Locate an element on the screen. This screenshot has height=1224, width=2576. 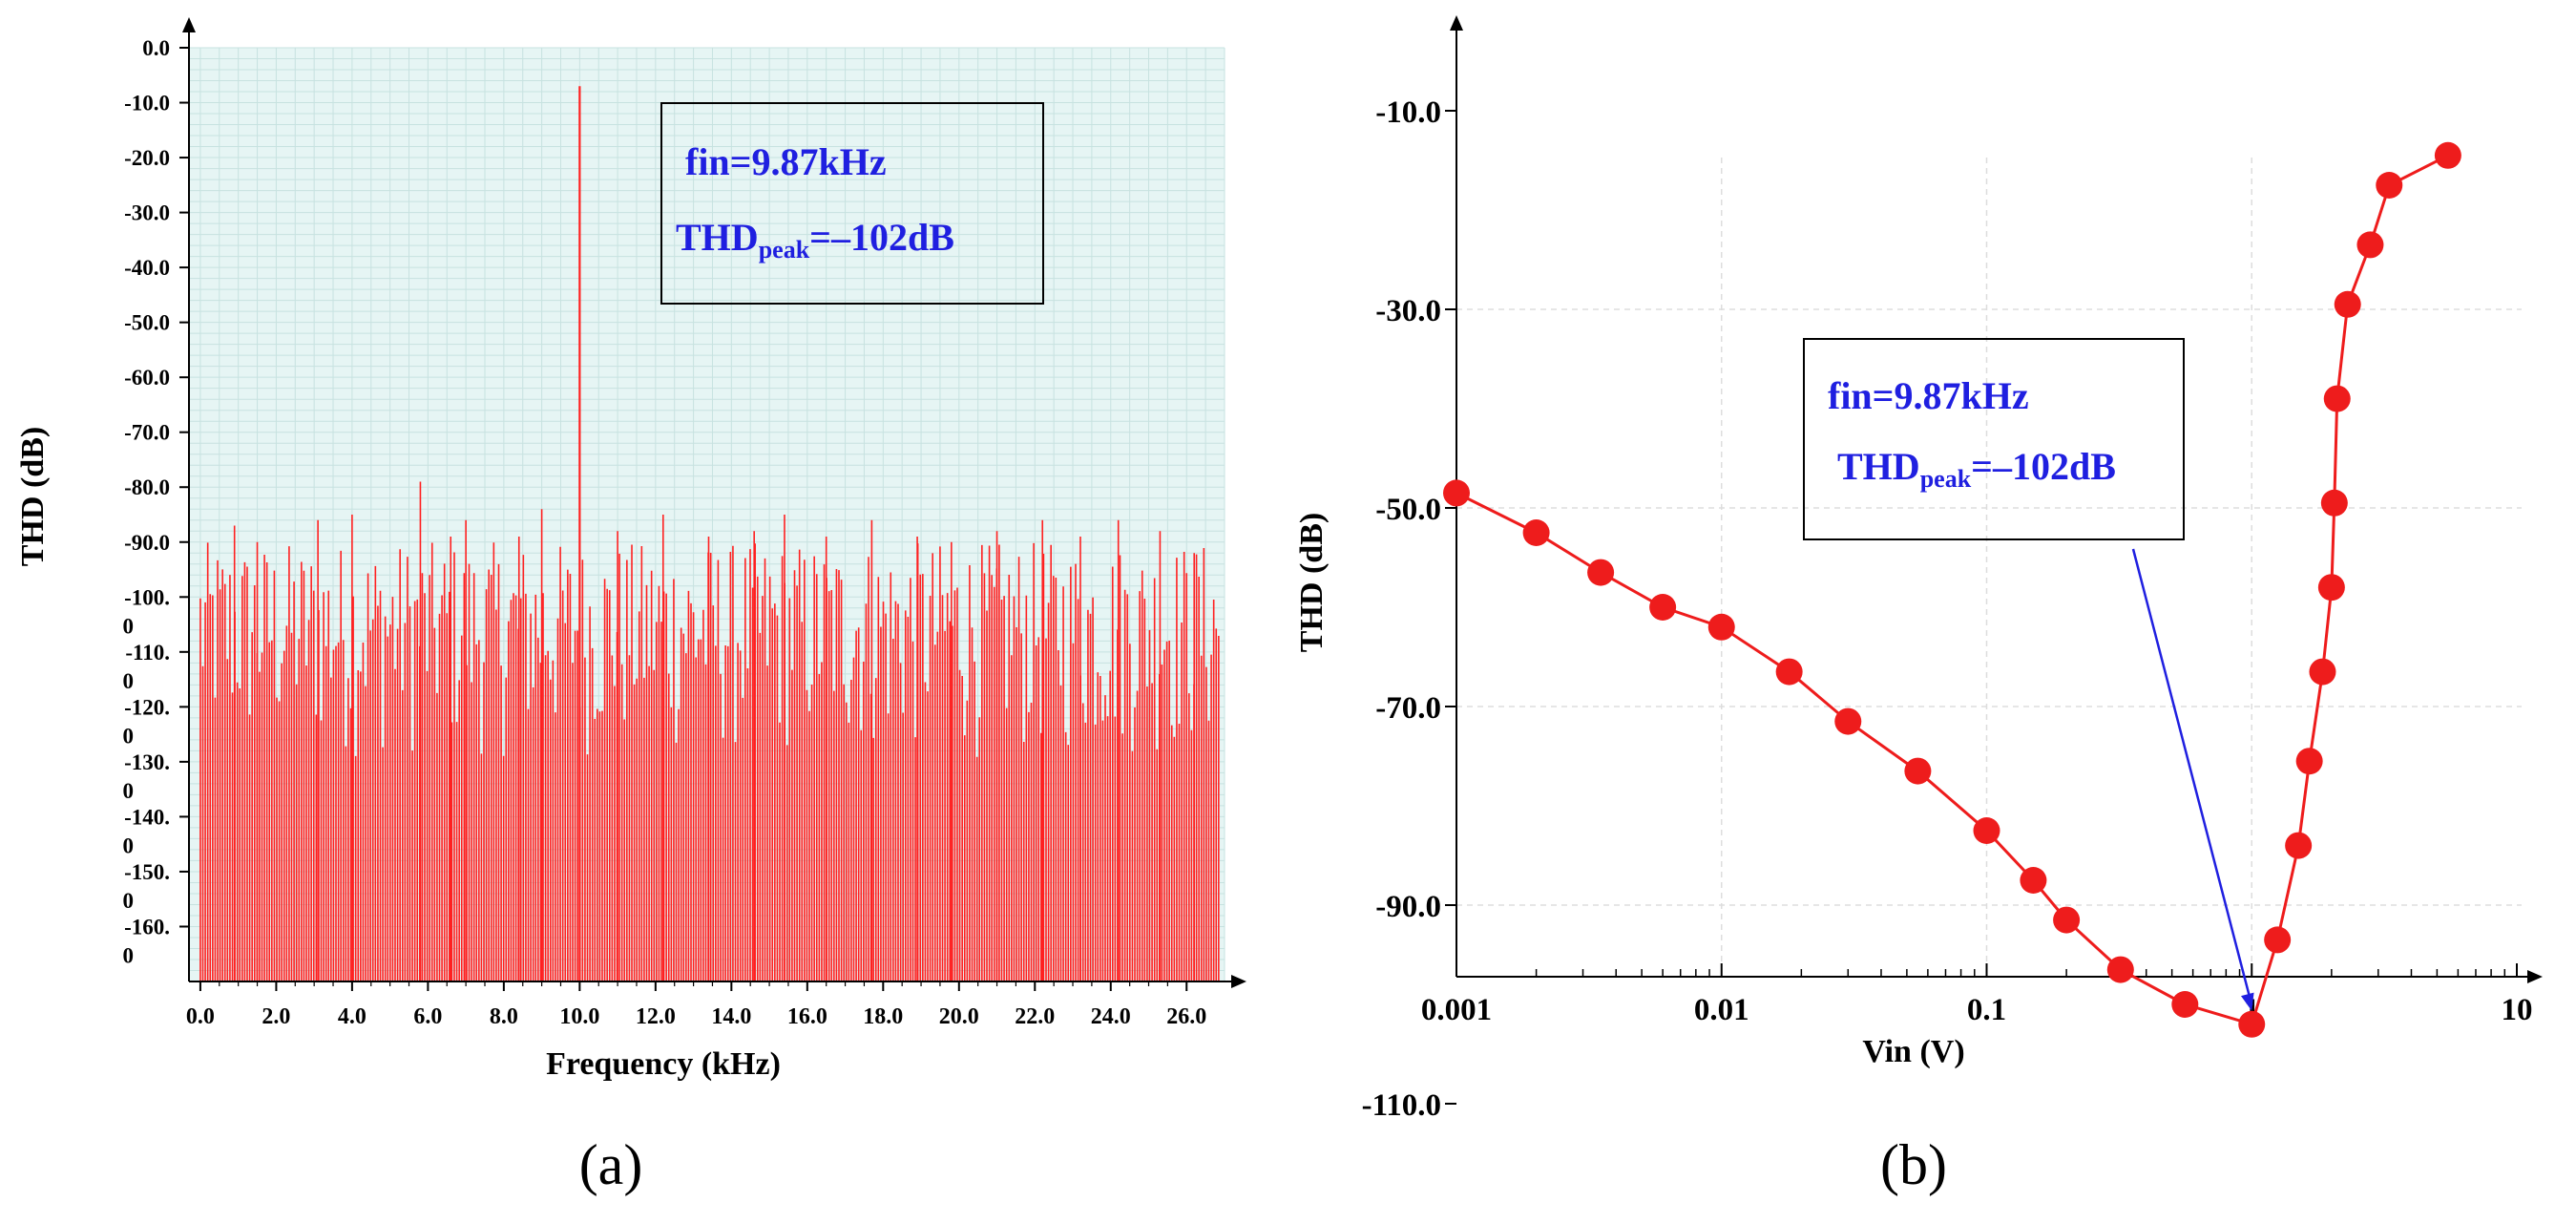
x-axis-title: Vin (V) is located at coordinates (1913, 1051).